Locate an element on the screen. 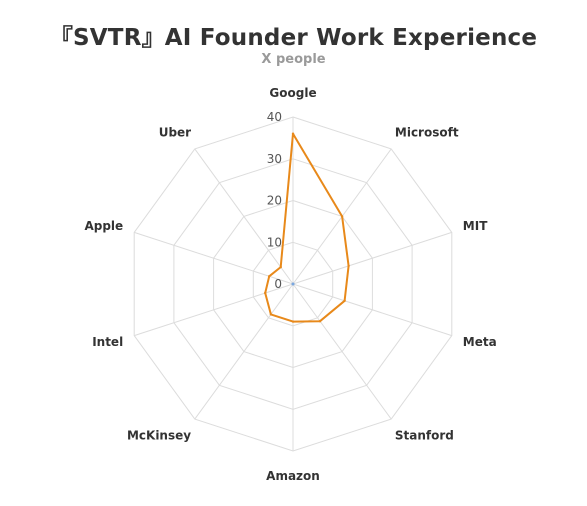 The height and width of the screenshot is (506, 587). radial-tick-label: 10 is located at coordinates (274, 242).